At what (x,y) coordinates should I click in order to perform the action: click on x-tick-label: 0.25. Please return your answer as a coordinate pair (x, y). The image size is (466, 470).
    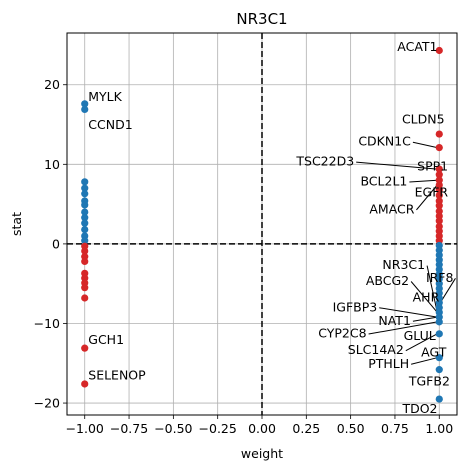
    Looking at the image, I should click on (306, 428).